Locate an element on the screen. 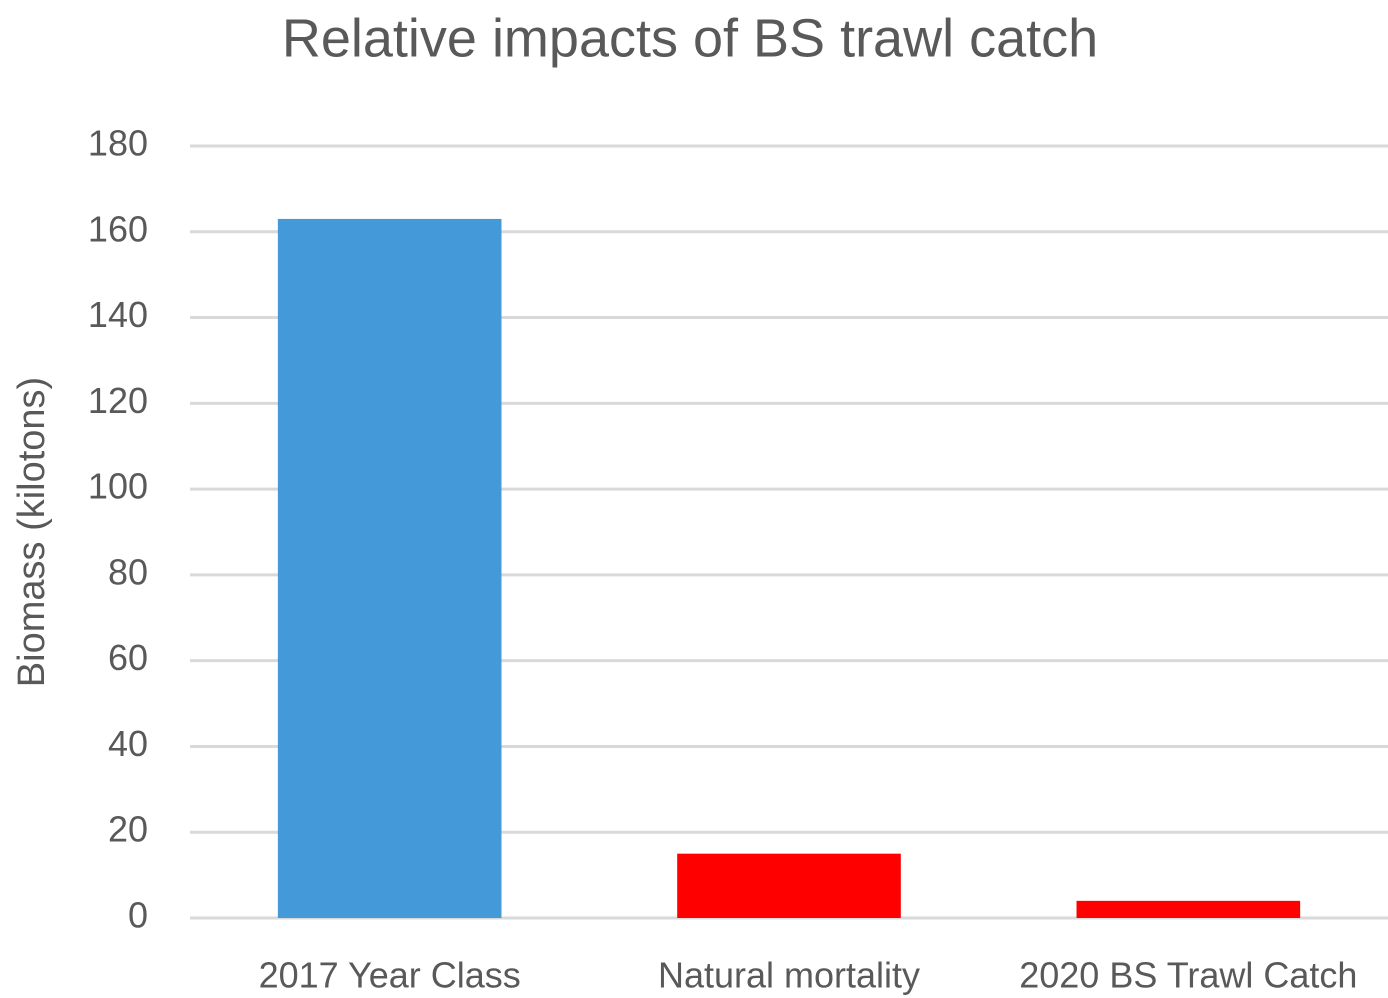  y-tick-label: 120 is located at coordinates (118, 400).